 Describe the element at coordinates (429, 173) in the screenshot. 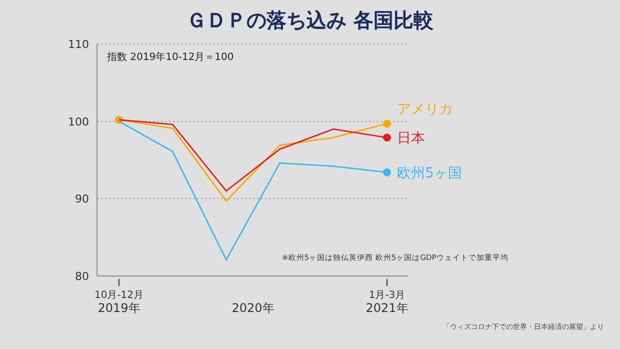

I see `series-label: 欧州5ヶ国` at that location.